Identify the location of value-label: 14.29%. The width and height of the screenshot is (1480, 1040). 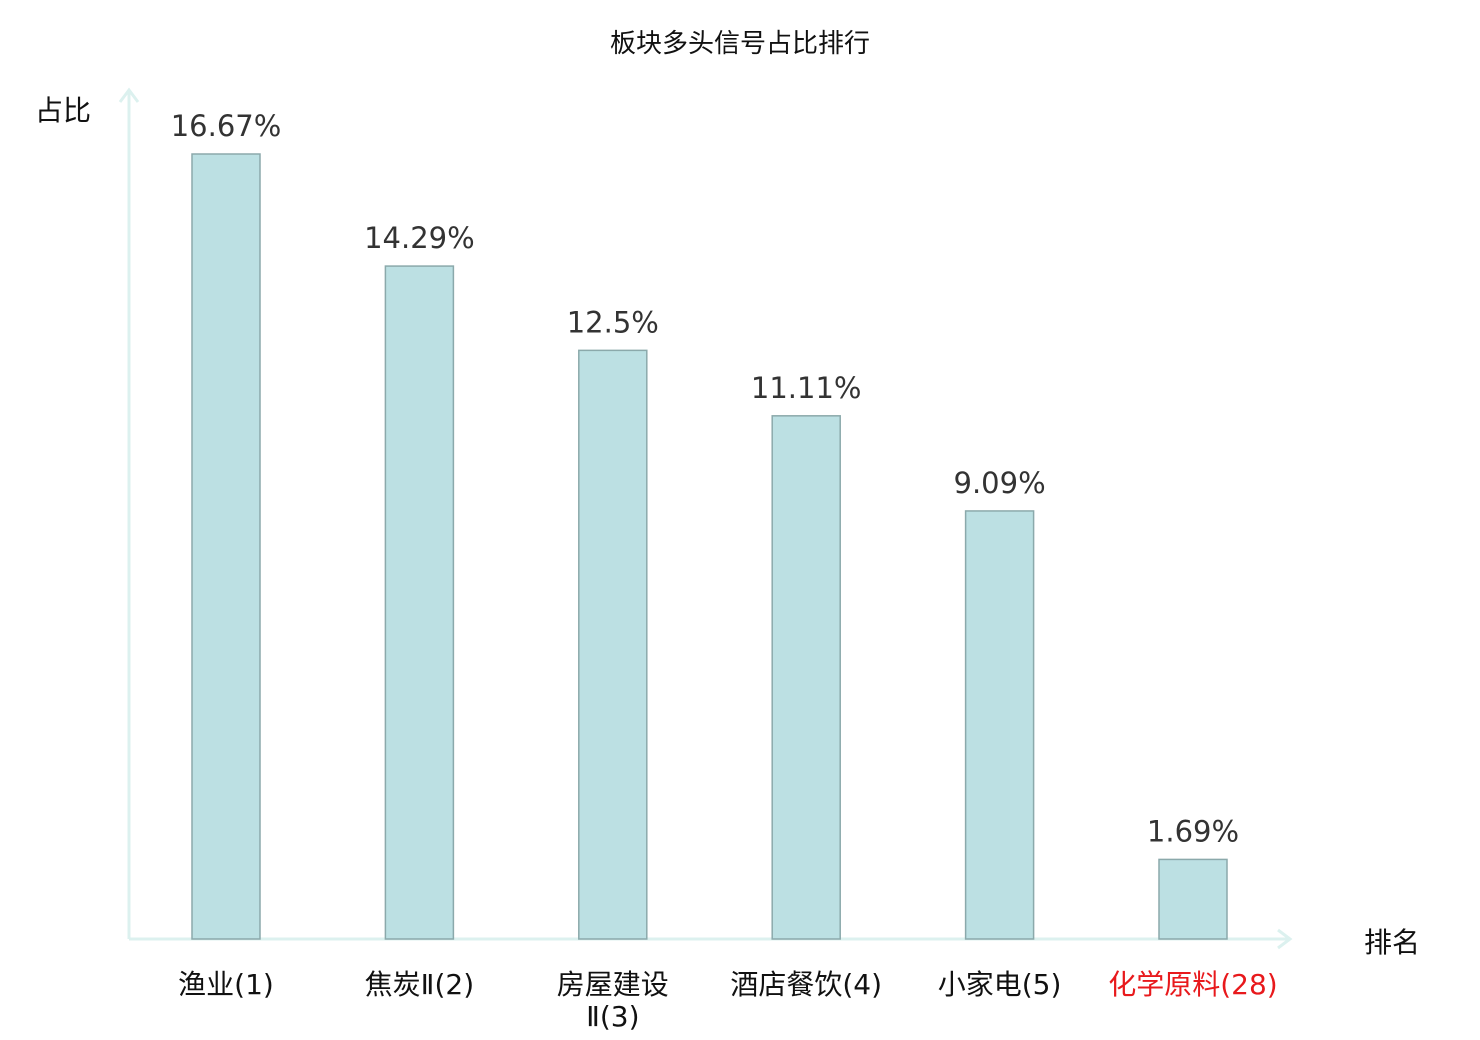
(419, 238).